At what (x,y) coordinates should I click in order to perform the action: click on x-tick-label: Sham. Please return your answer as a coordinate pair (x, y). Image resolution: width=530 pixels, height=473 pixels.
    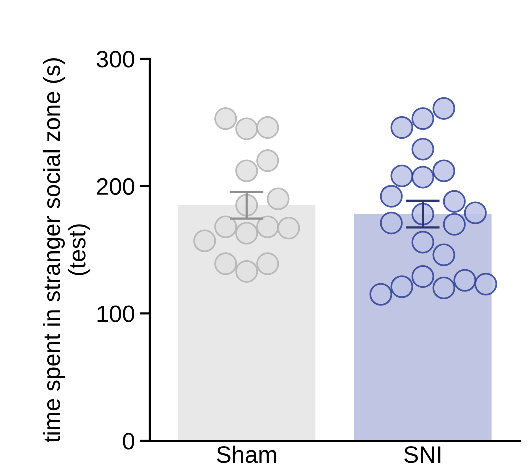
    Looking at the image, I should click on (246, 455).